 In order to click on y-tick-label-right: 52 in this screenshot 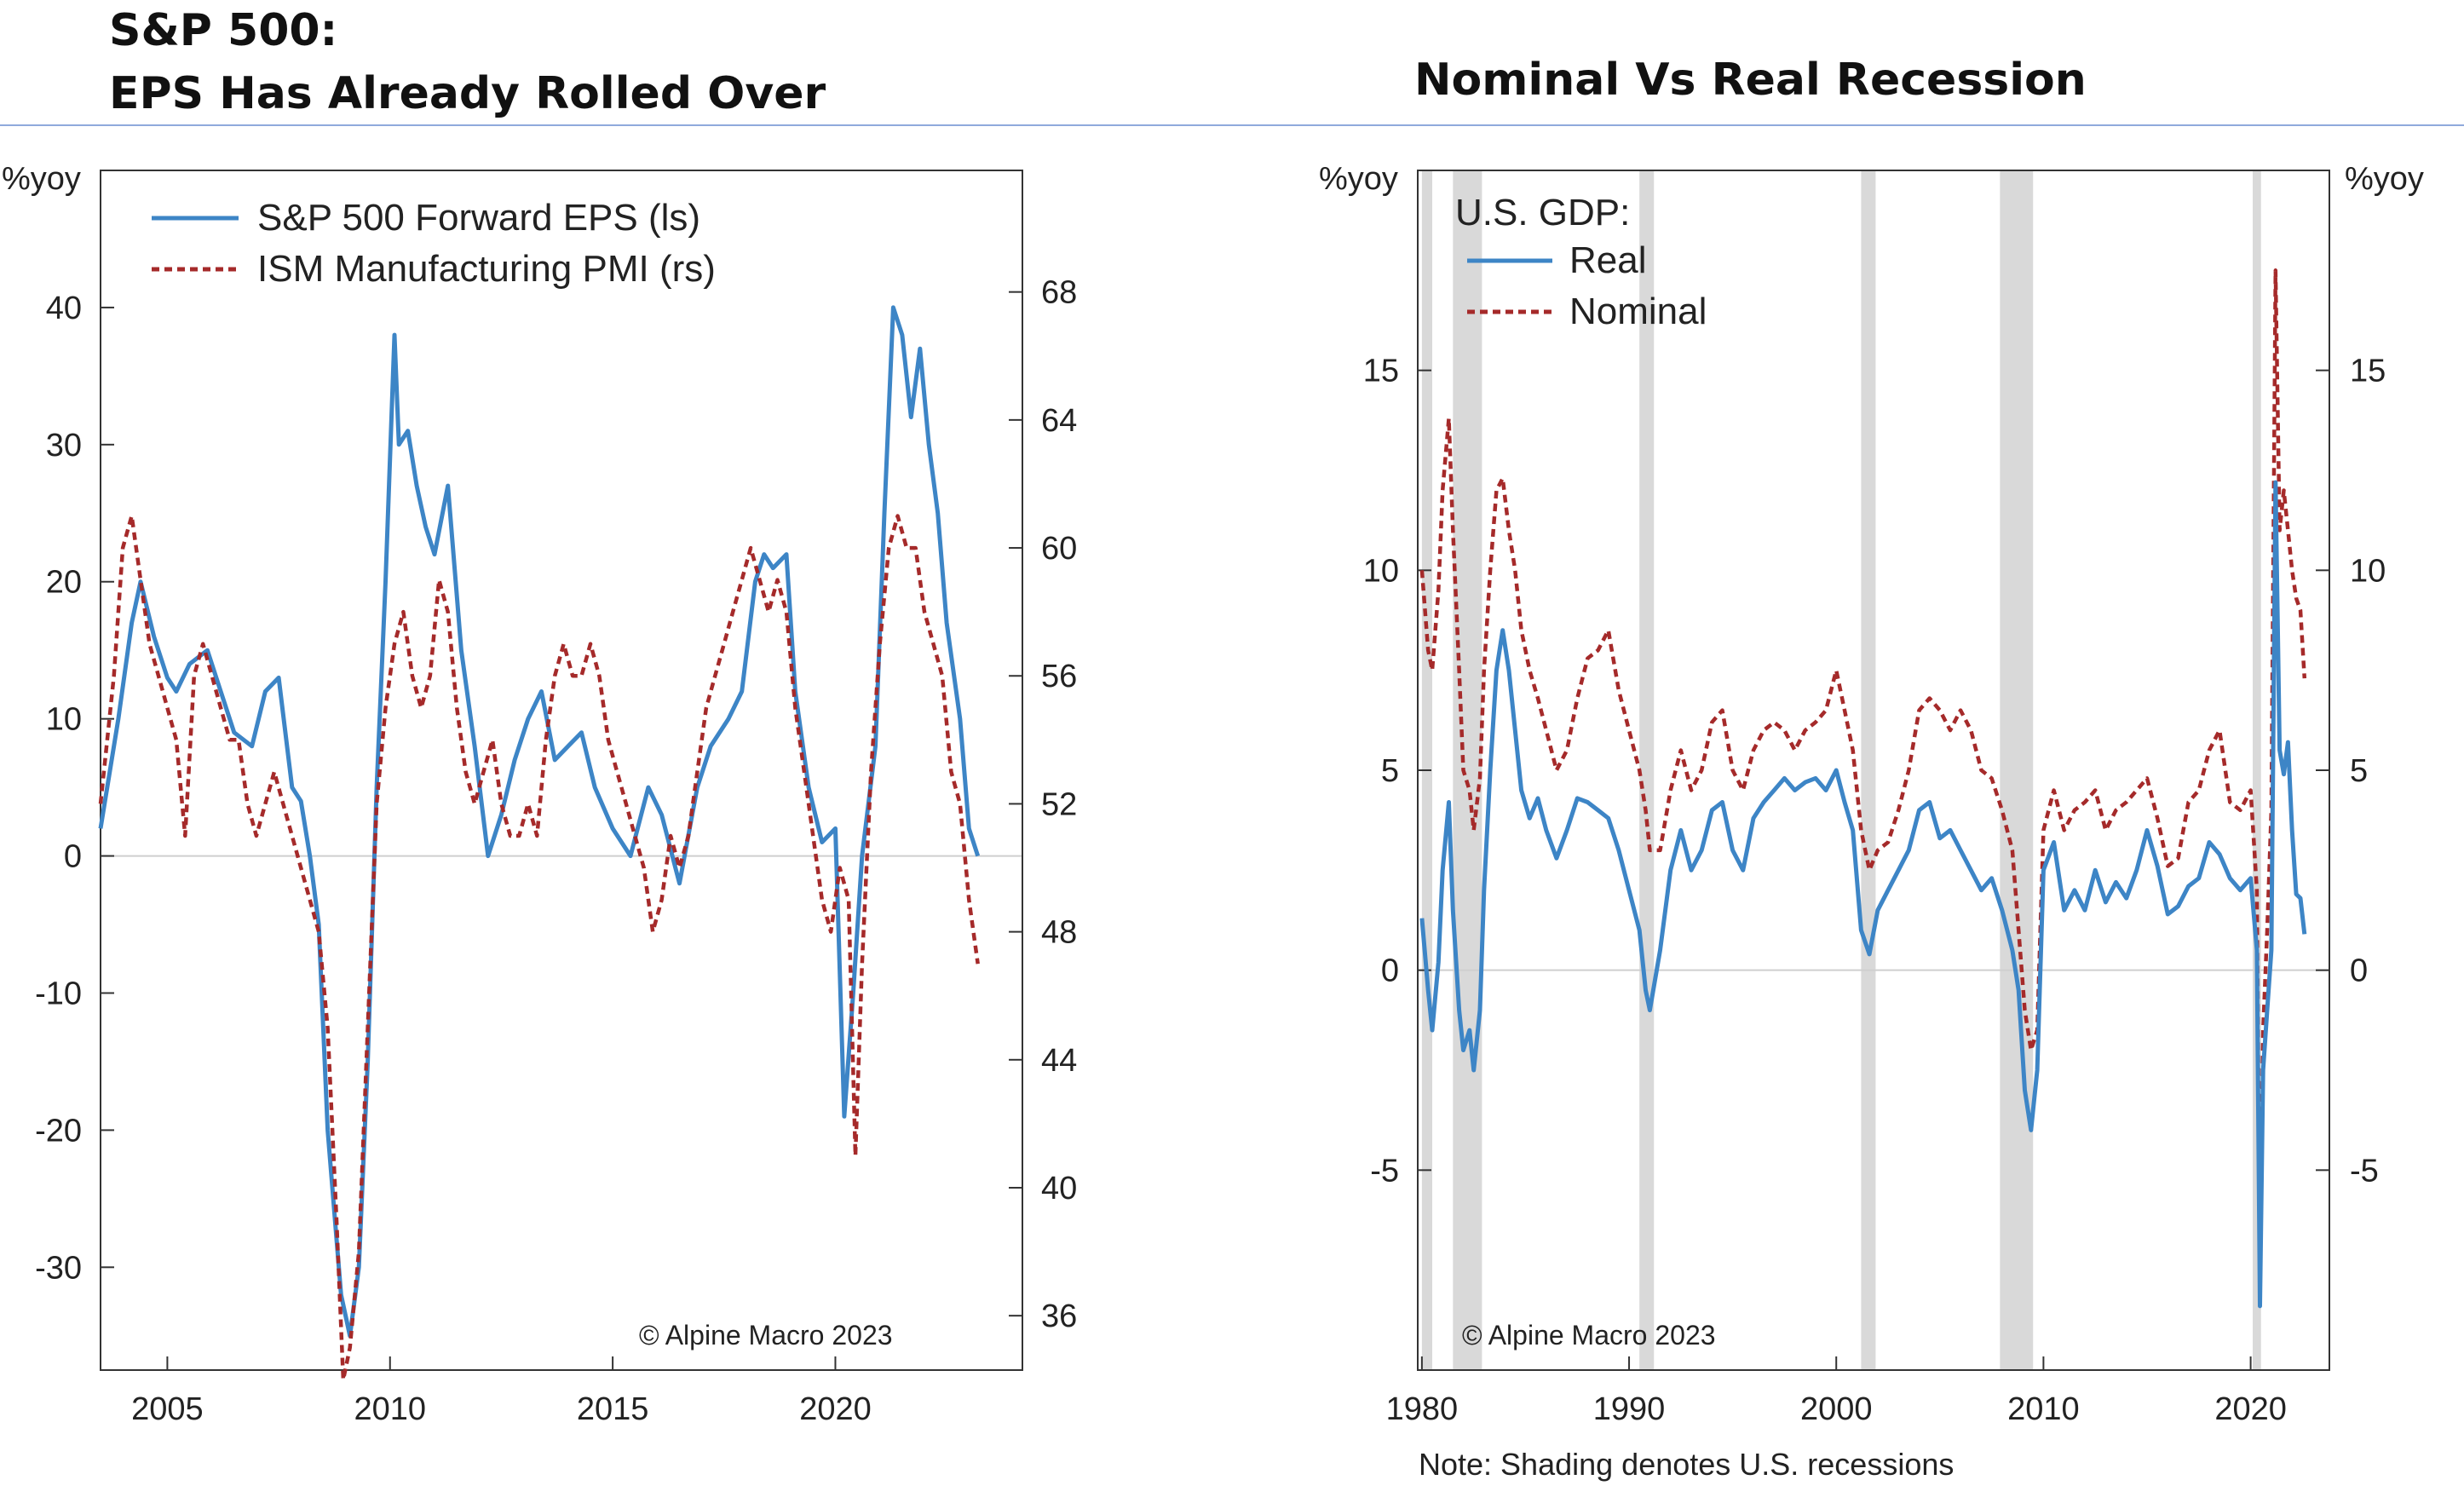, I will do `click(1059, 804)`.